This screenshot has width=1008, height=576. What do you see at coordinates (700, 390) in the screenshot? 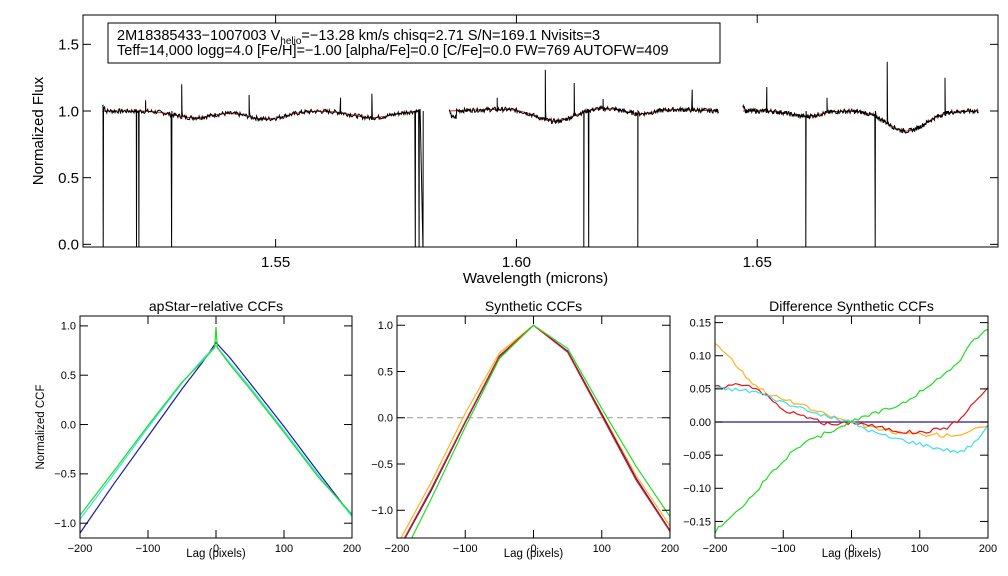
I see `y-tick-label: 0.05` at bounding box center [700, 390].